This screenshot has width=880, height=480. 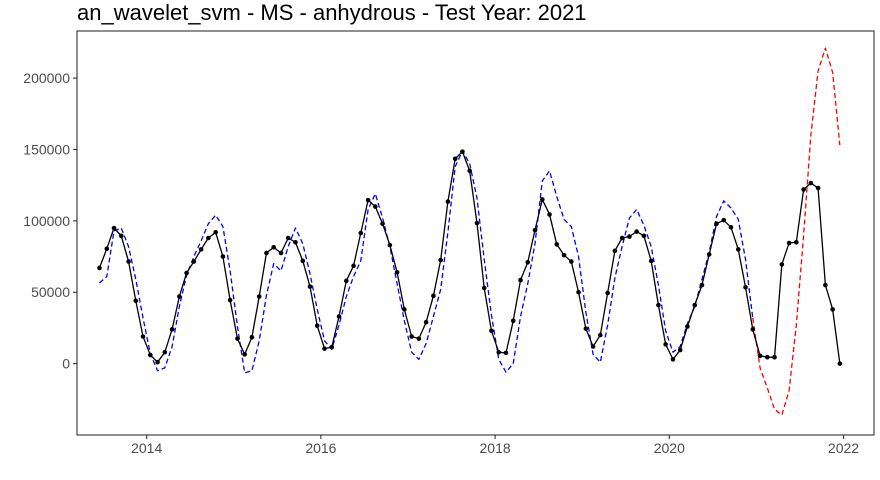 What do you see at coordinates (46, 149) in the screenshot?
I see `y-tick-label: 150000` at bounding box center [46, 149].